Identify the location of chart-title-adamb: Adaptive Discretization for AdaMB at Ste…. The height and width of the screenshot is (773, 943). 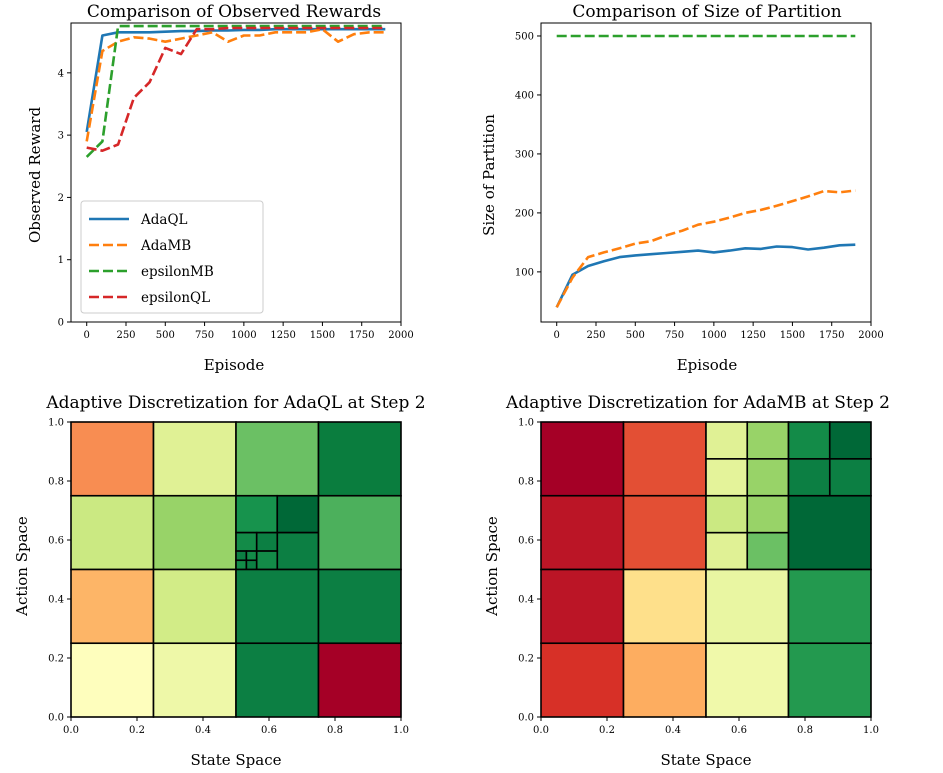
(697, 403).